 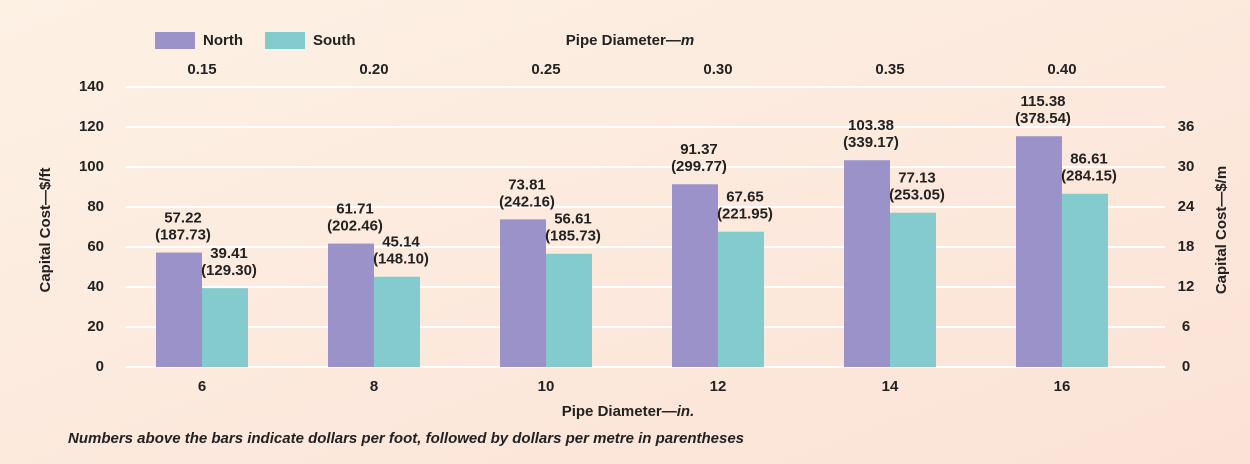 What do you see at coordinates (546, 386) in the screenshot?
I see `x-tick-label: 10` at bounding box center [546, 386].